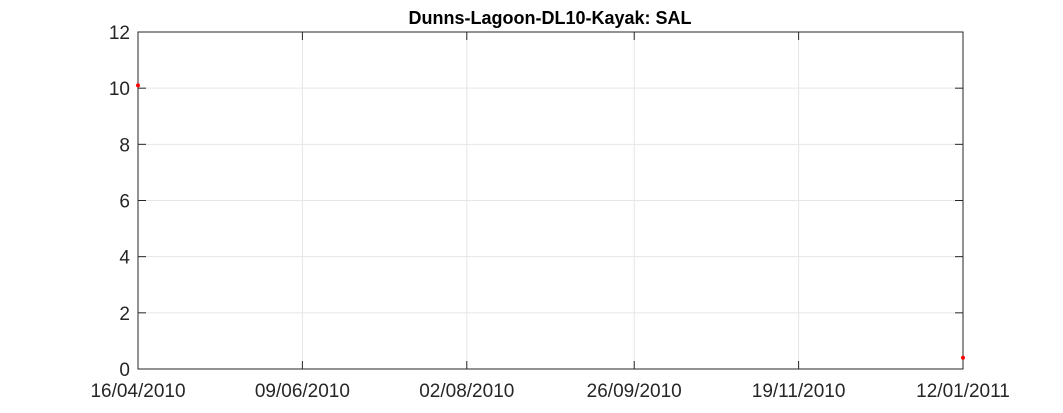 The image size is (1063, 413). I want to click on y-tick-label: 4, so click(124, 258).